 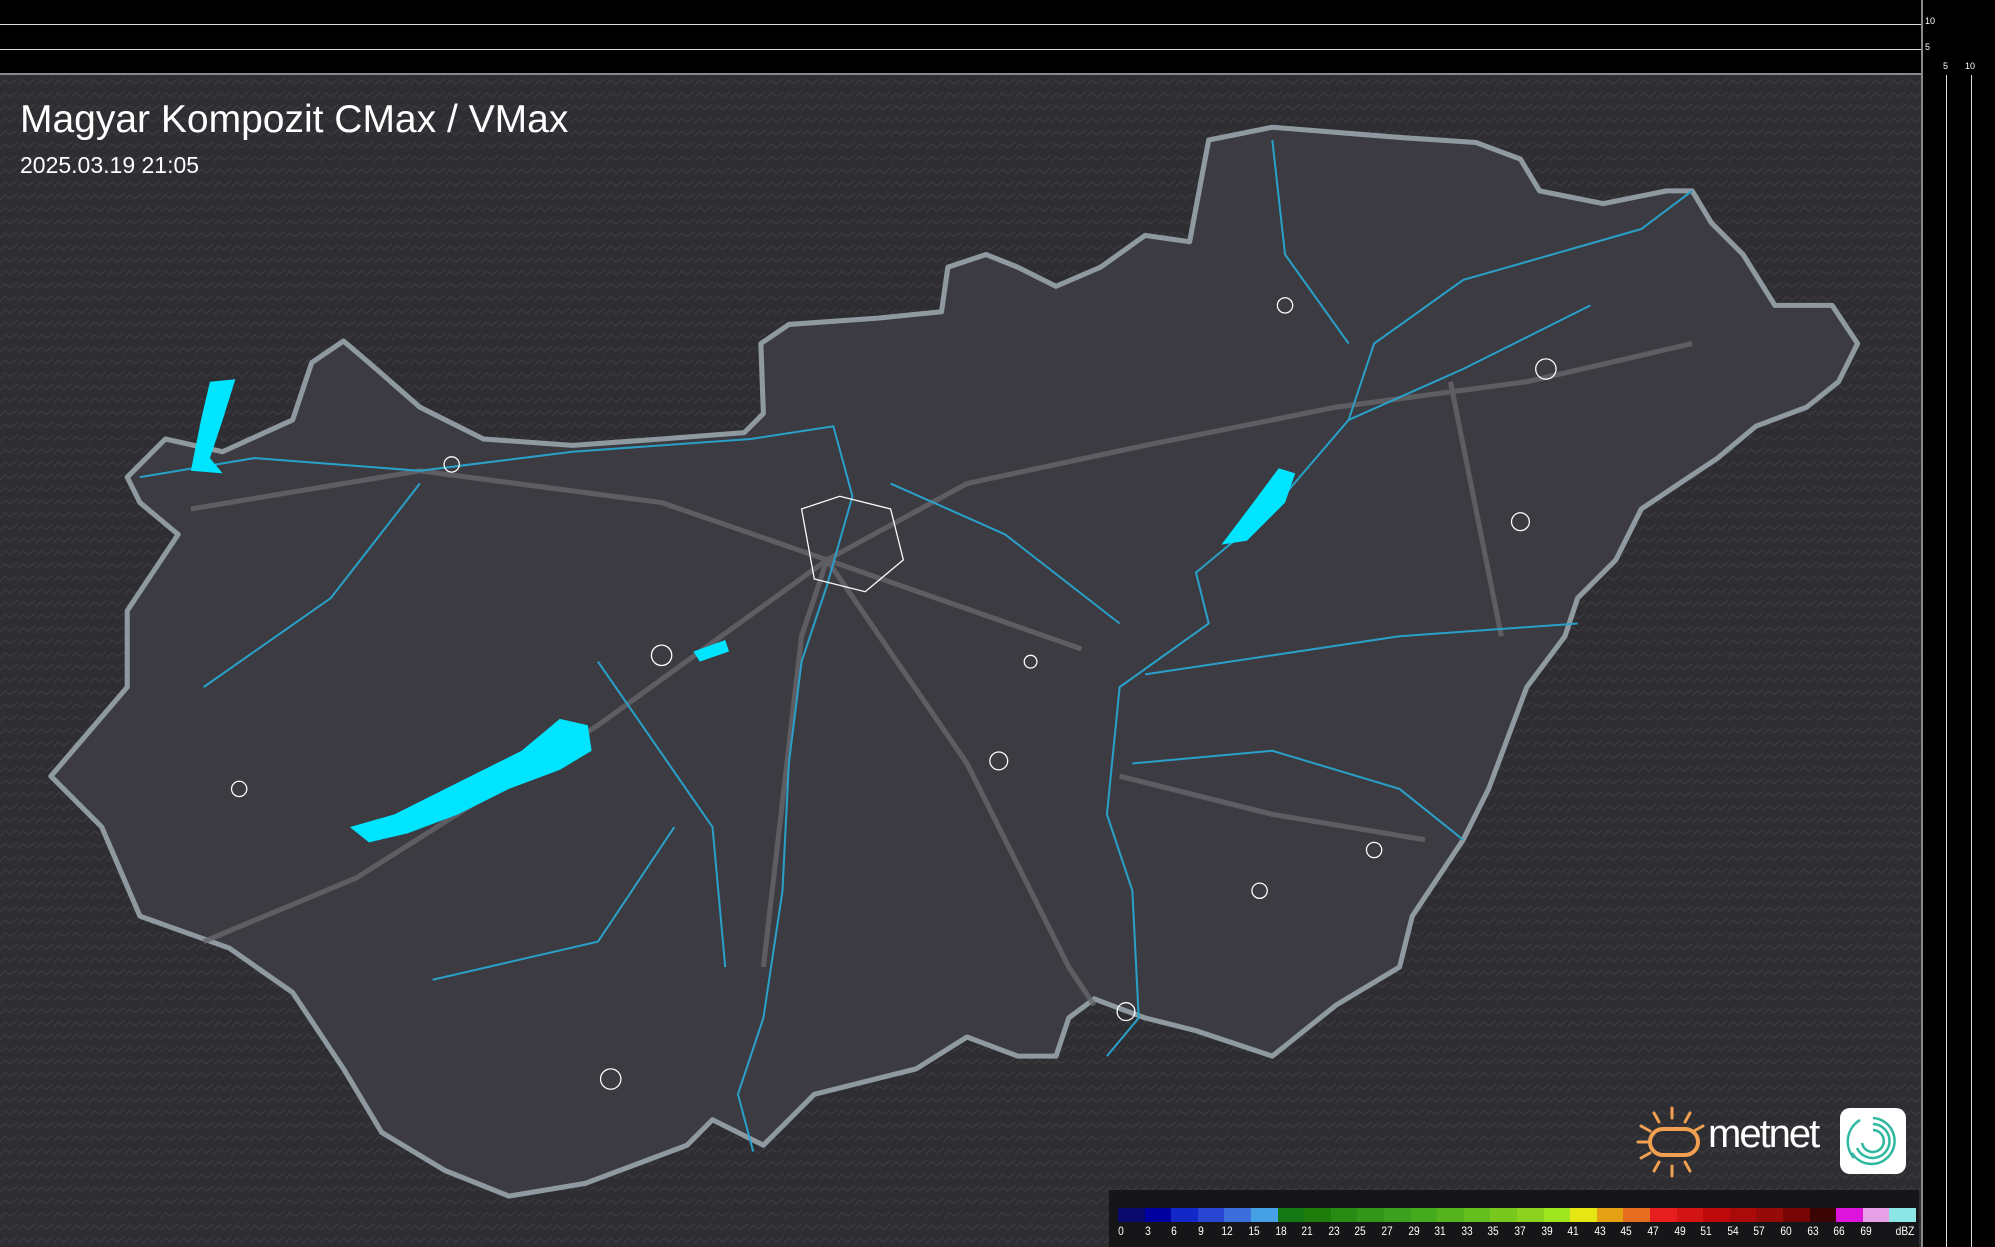 I want to click on app-icon, so click(x=1873, y=1141).